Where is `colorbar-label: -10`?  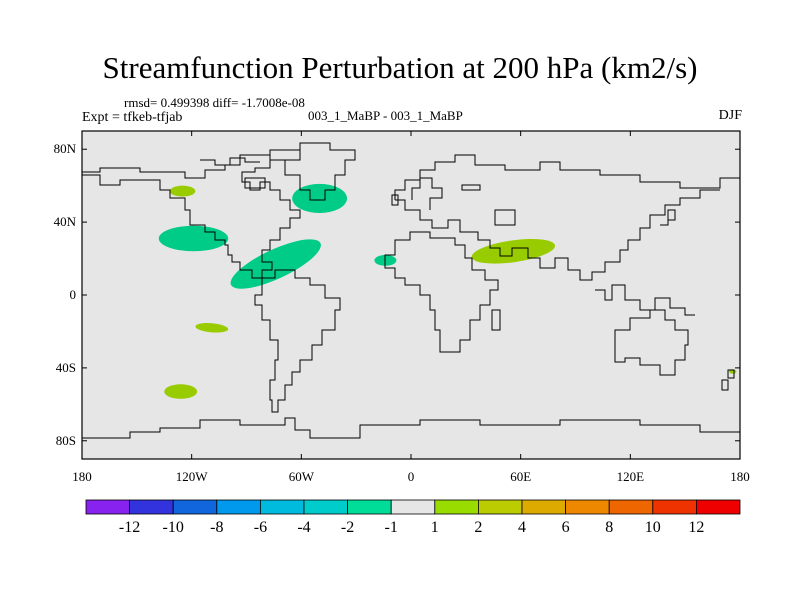 colorbar-label: -10 is located at coordinates (173, 527).